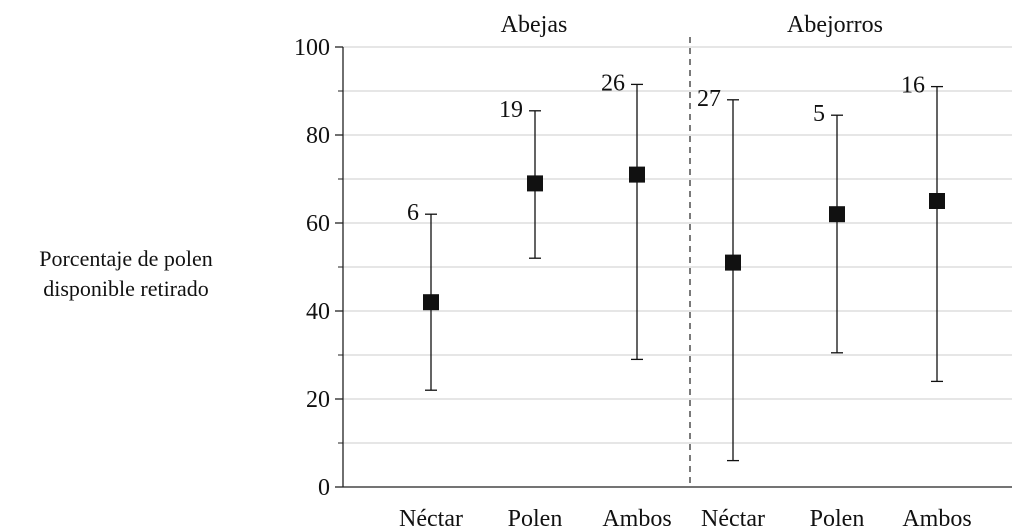  Describe the element at coordinates (126, 274) in the screenshot. I see `y-axis-label: Porcentaje de polen disponible retirado` at that location.